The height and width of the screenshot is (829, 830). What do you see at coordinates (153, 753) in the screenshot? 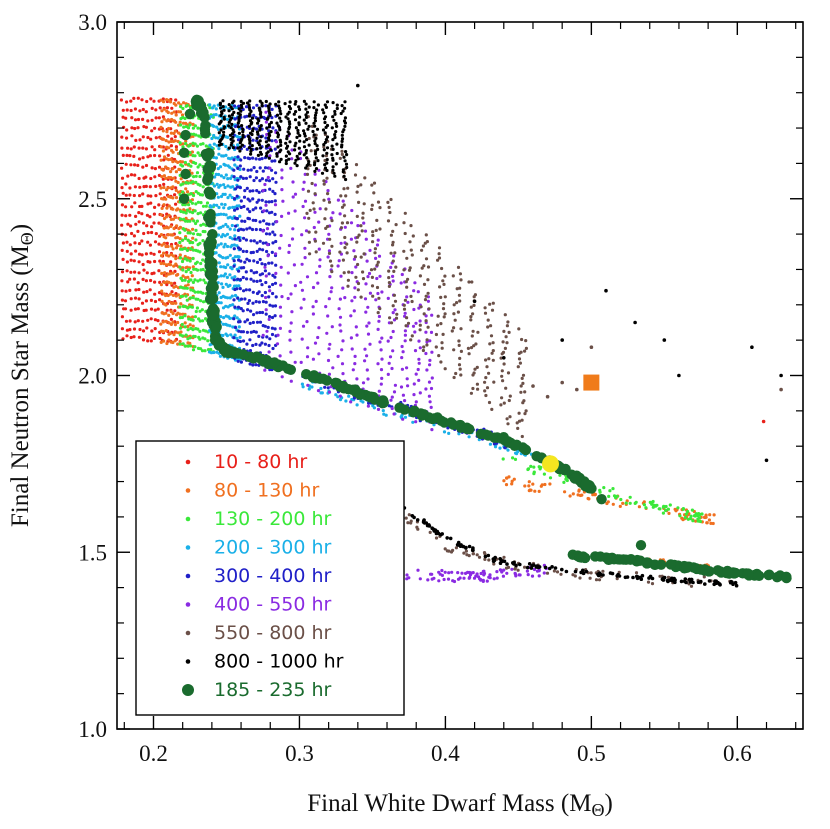
I see `x-tick-label: 0.2` at bounding box center [153, 753].